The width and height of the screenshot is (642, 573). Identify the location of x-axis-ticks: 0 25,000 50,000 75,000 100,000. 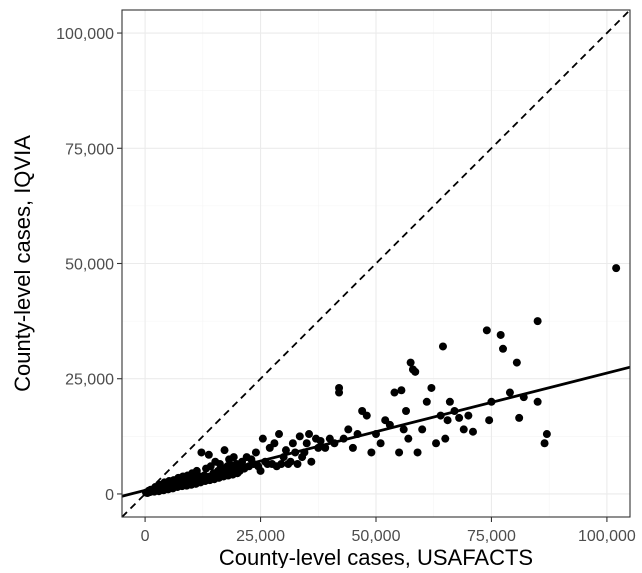
(388, 531).